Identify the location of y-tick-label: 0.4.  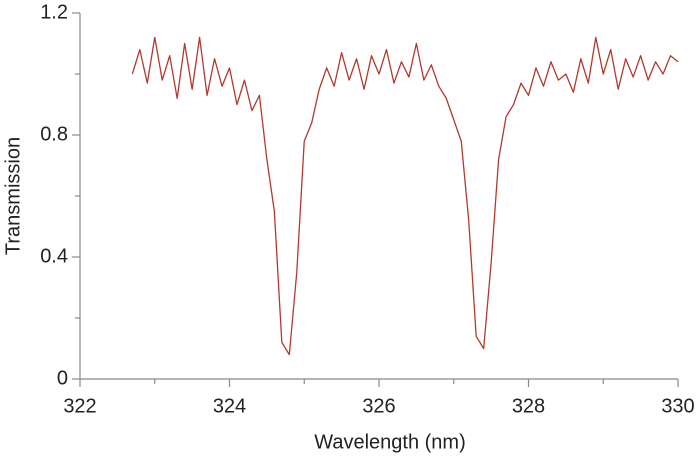
(54, 256).